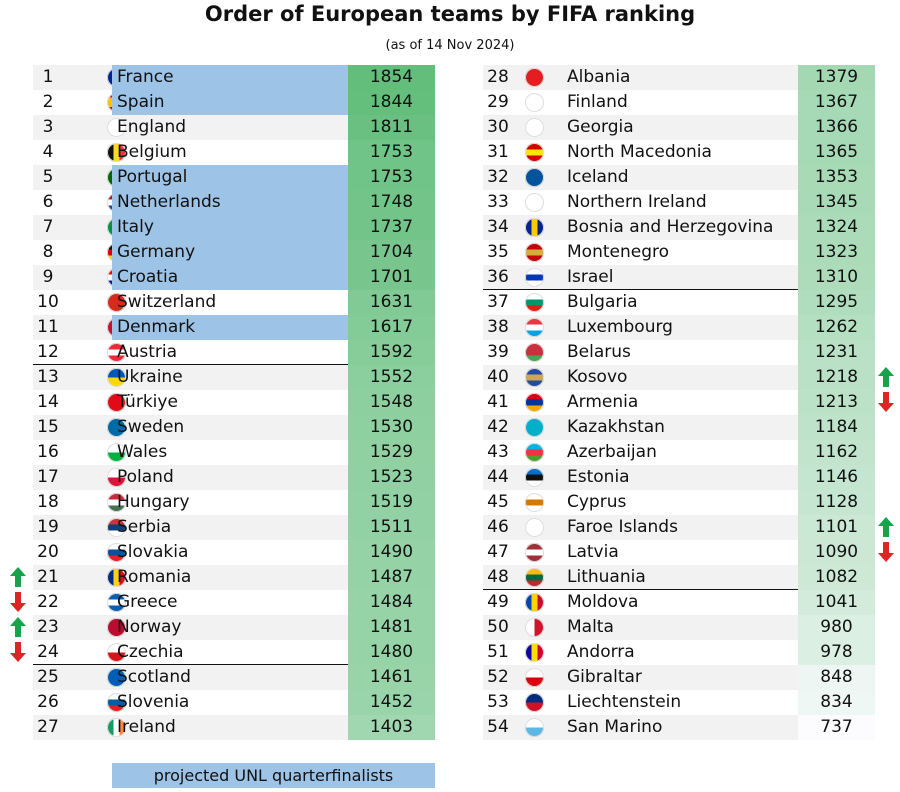  I want to click on rank: 5, so click(48, 177).